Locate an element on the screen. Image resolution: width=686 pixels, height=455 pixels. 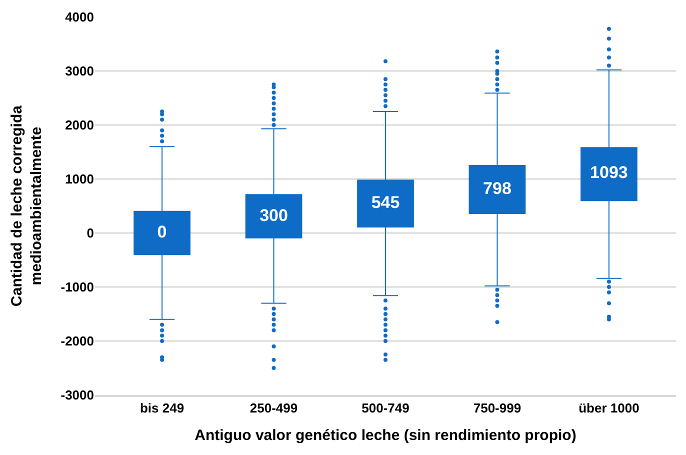
text: 798 is located at coordinates (497, 188).